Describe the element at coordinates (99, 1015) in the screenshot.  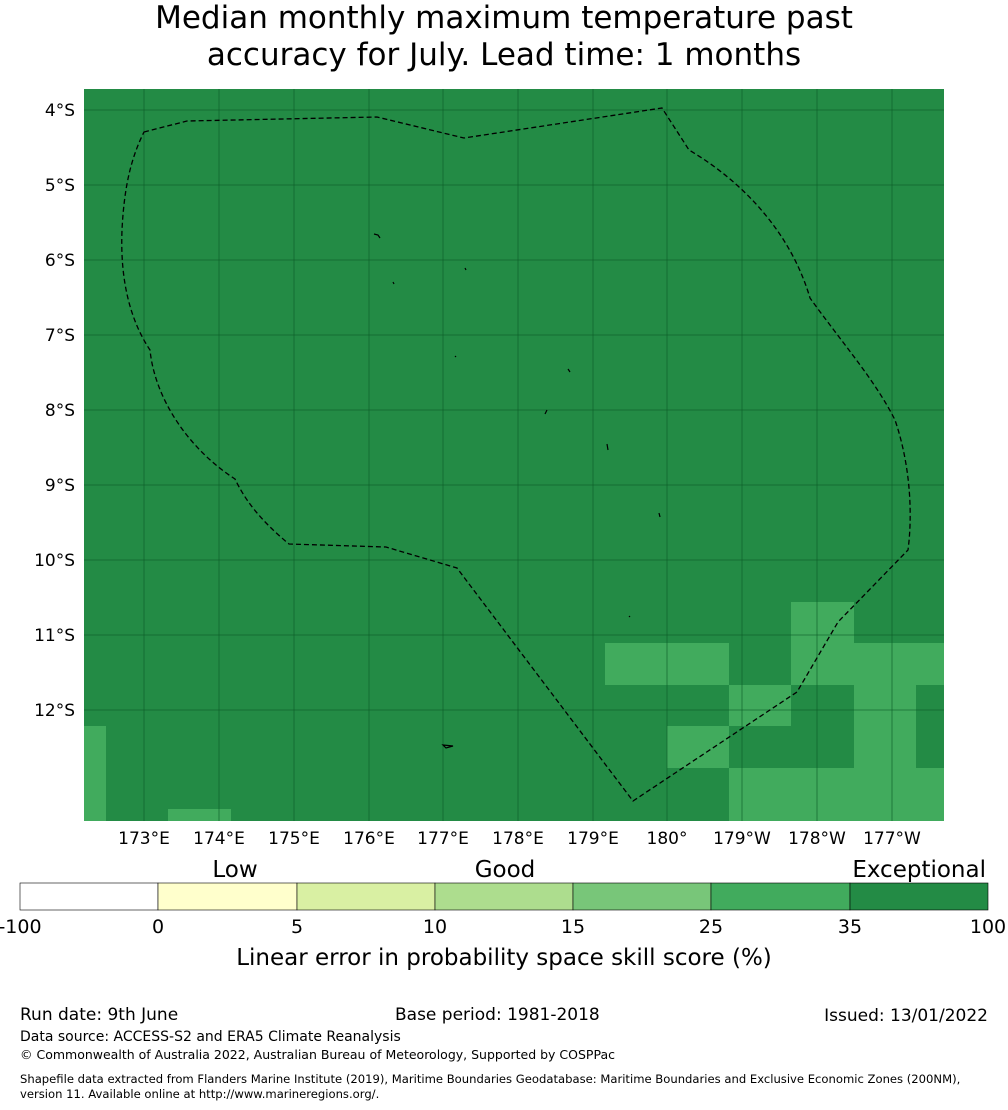
I see `run-date: Run date: 9th June` at that location.